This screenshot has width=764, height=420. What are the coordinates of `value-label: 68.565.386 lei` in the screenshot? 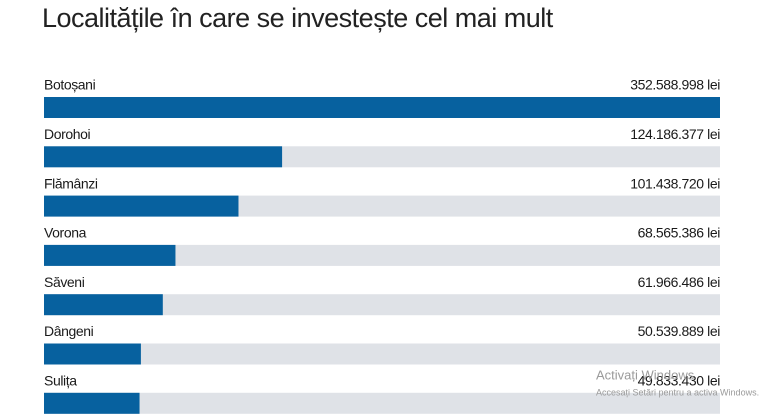 It's located at (679, 233).